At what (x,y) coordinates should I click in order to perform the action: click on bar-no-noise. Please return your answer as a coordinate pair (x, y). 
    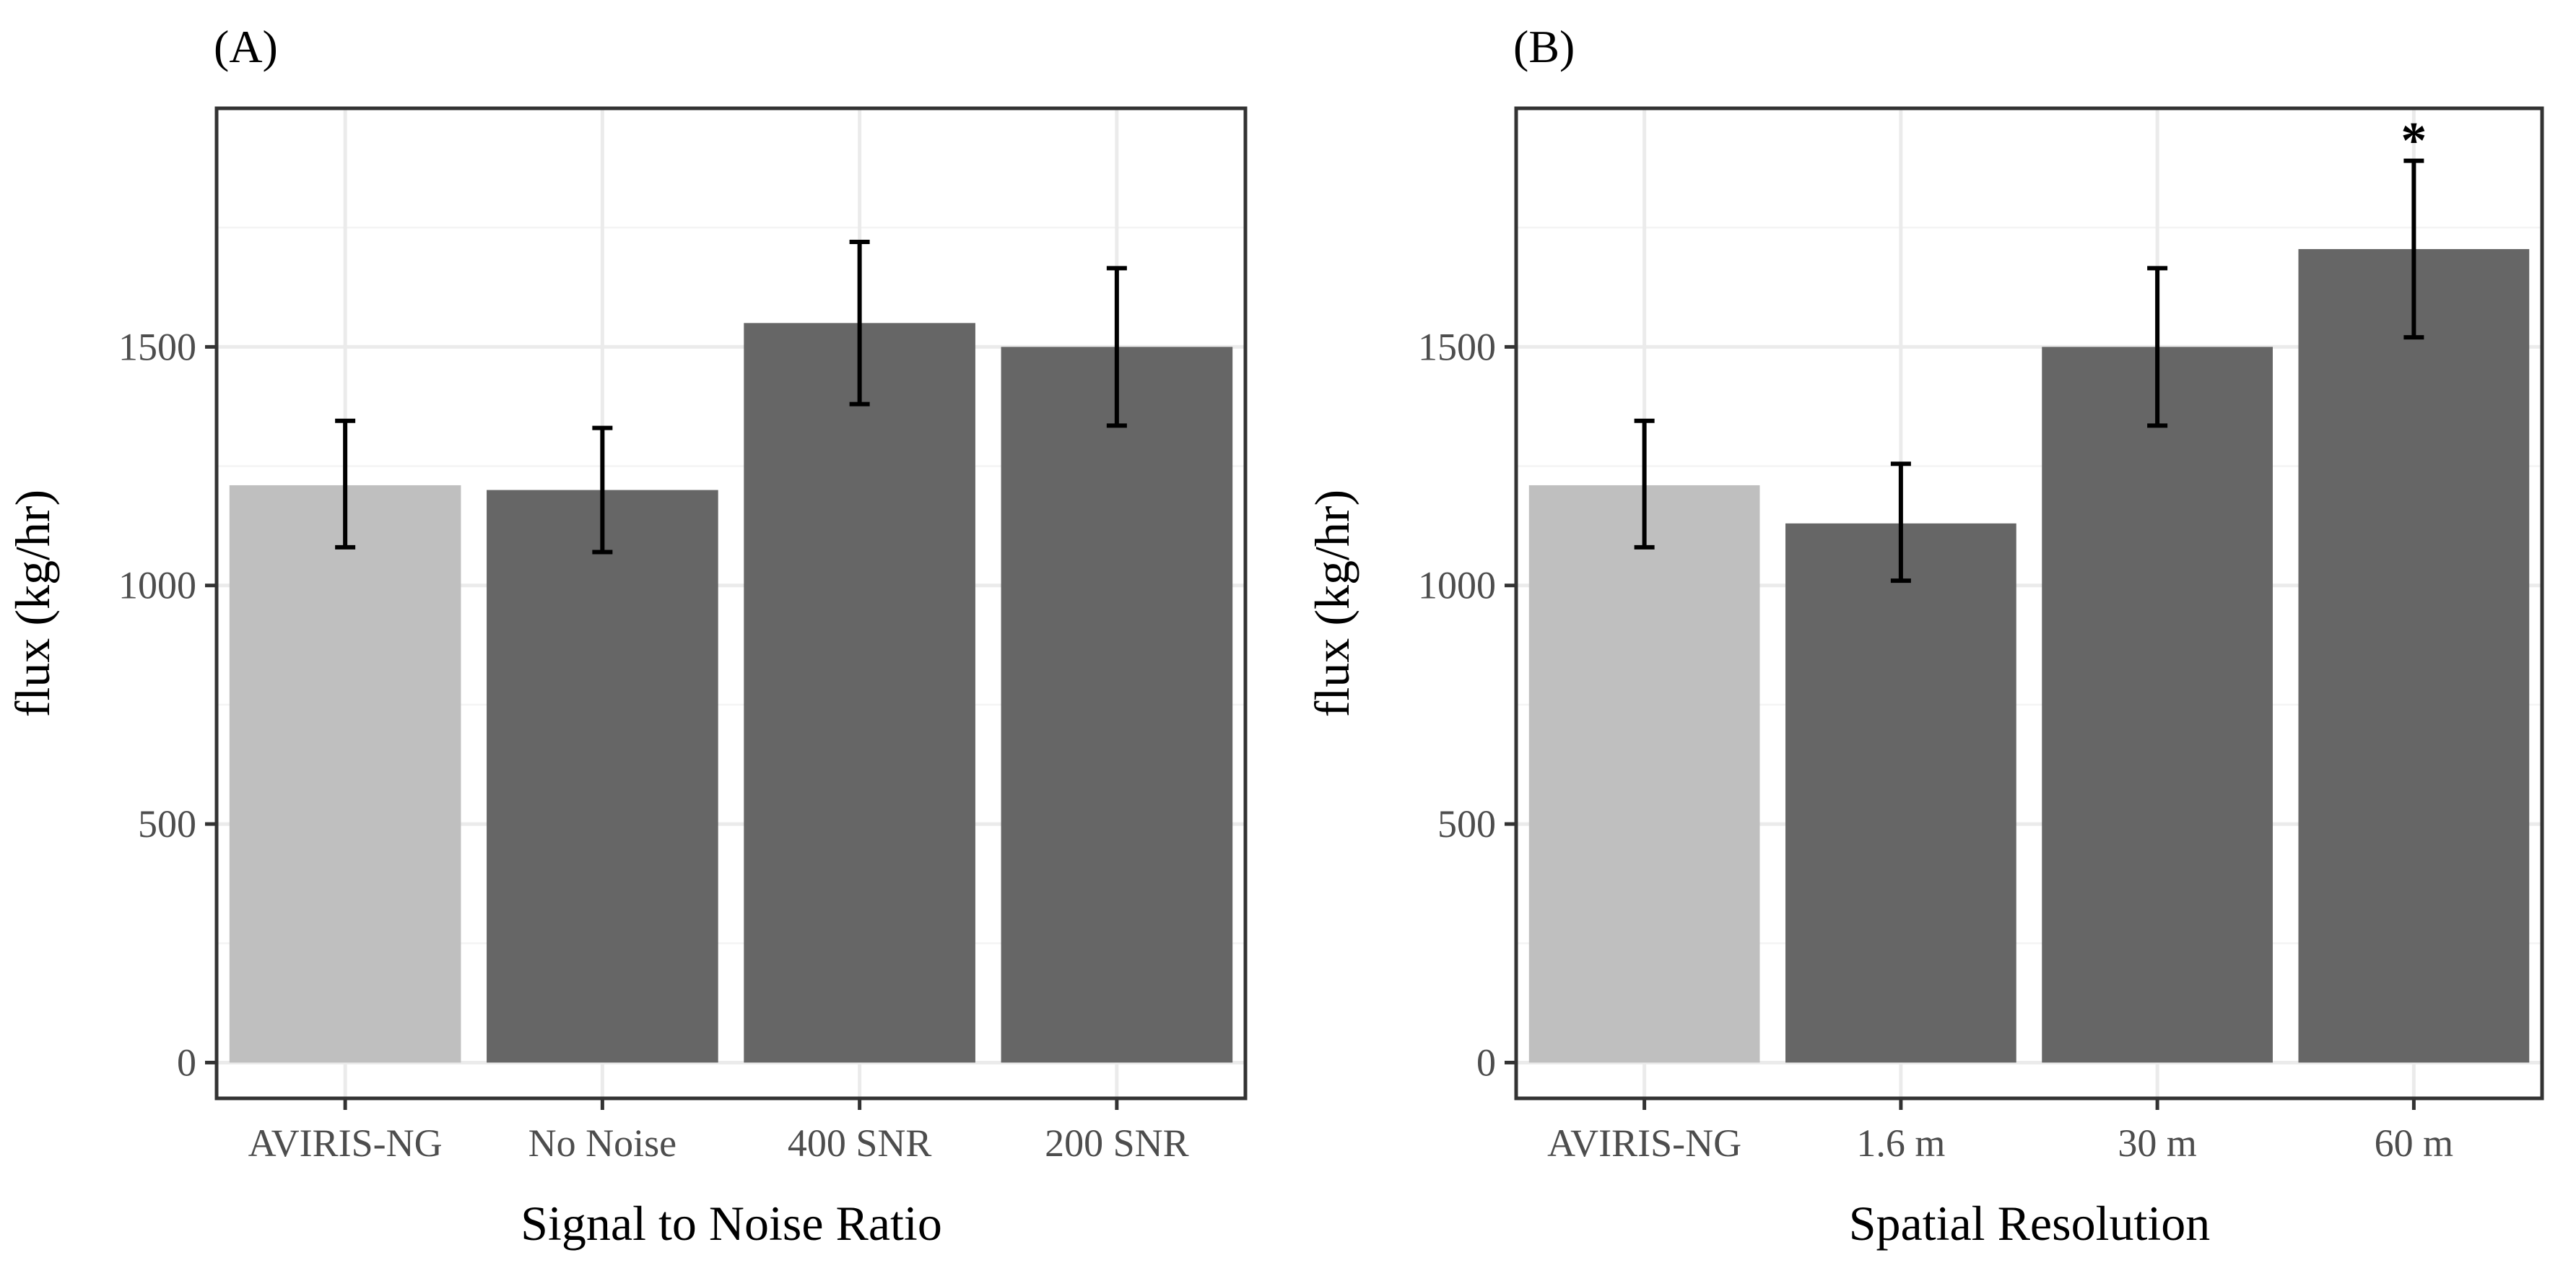
    Looking at the image, I should click on (602, 776).